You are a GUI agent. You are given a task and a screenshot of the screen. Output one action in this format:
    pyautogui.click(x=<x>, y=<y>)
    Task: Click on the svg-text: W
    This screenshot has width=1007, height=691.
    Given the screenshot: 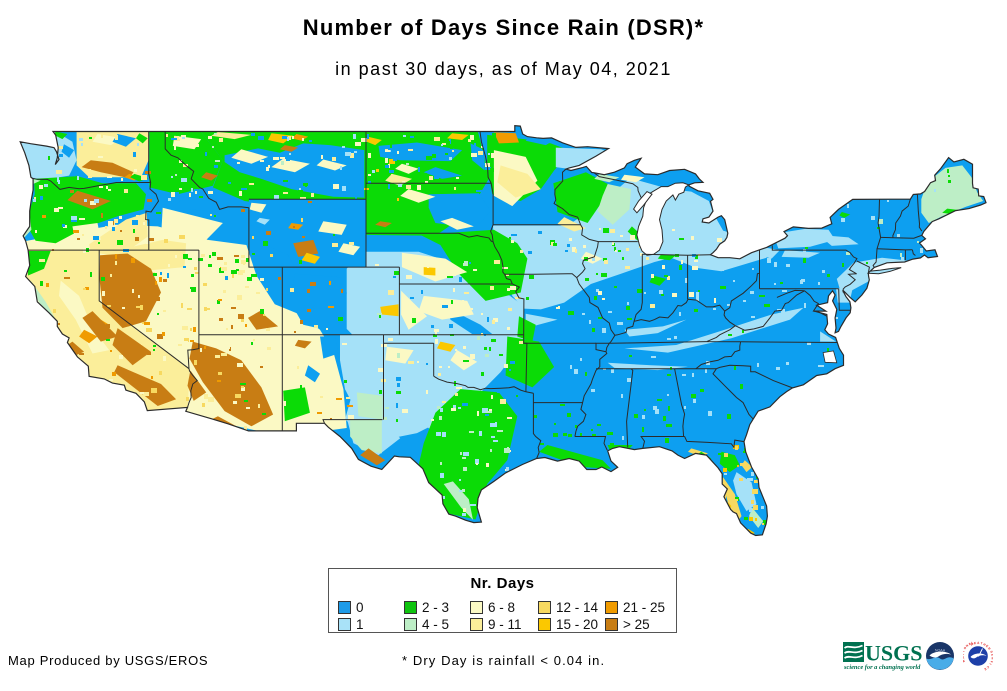 What is the action you would take?
    pyautogui.click(x=972, y=644)
    